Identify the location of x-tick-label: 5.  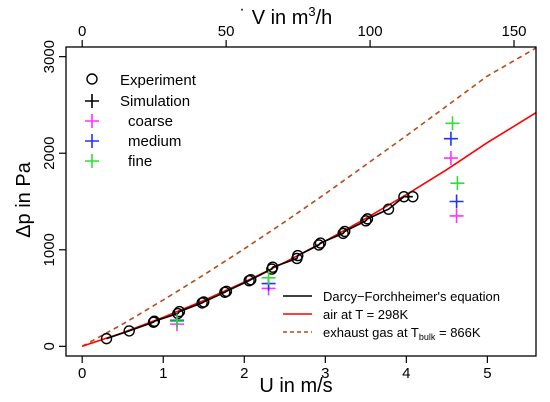
(487, 373).